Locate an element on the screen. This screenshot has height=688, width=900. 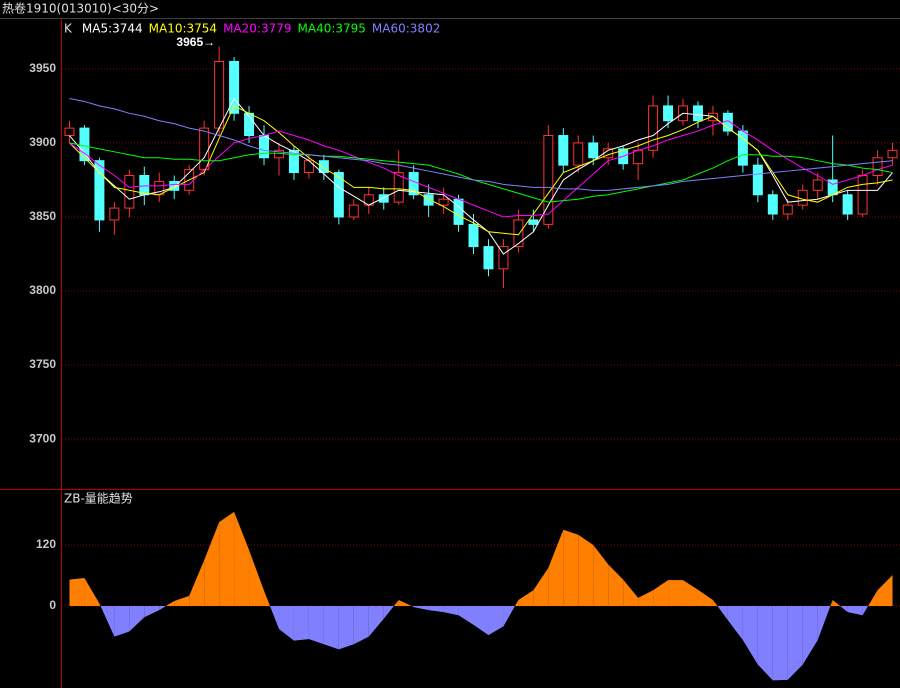
y-tick-label: 3750 is located at coordinates (42, 364).